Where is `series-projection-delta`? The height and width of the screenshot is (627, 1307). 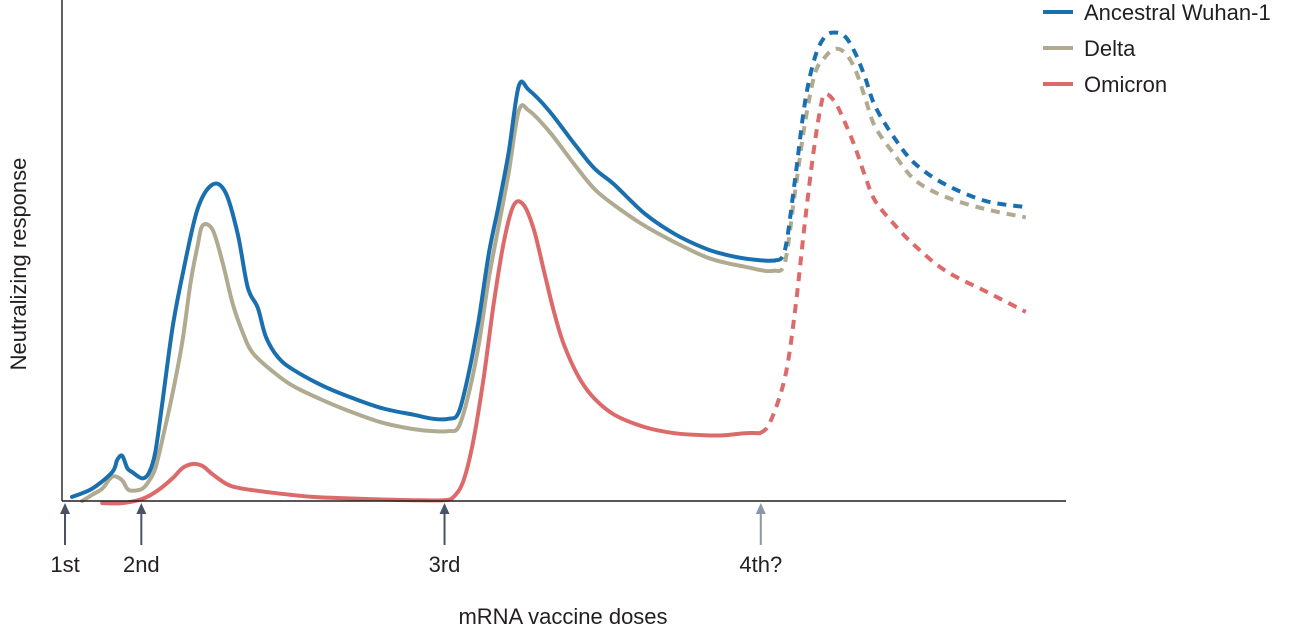 series-projection-delta is located at coordinates (900, 160).